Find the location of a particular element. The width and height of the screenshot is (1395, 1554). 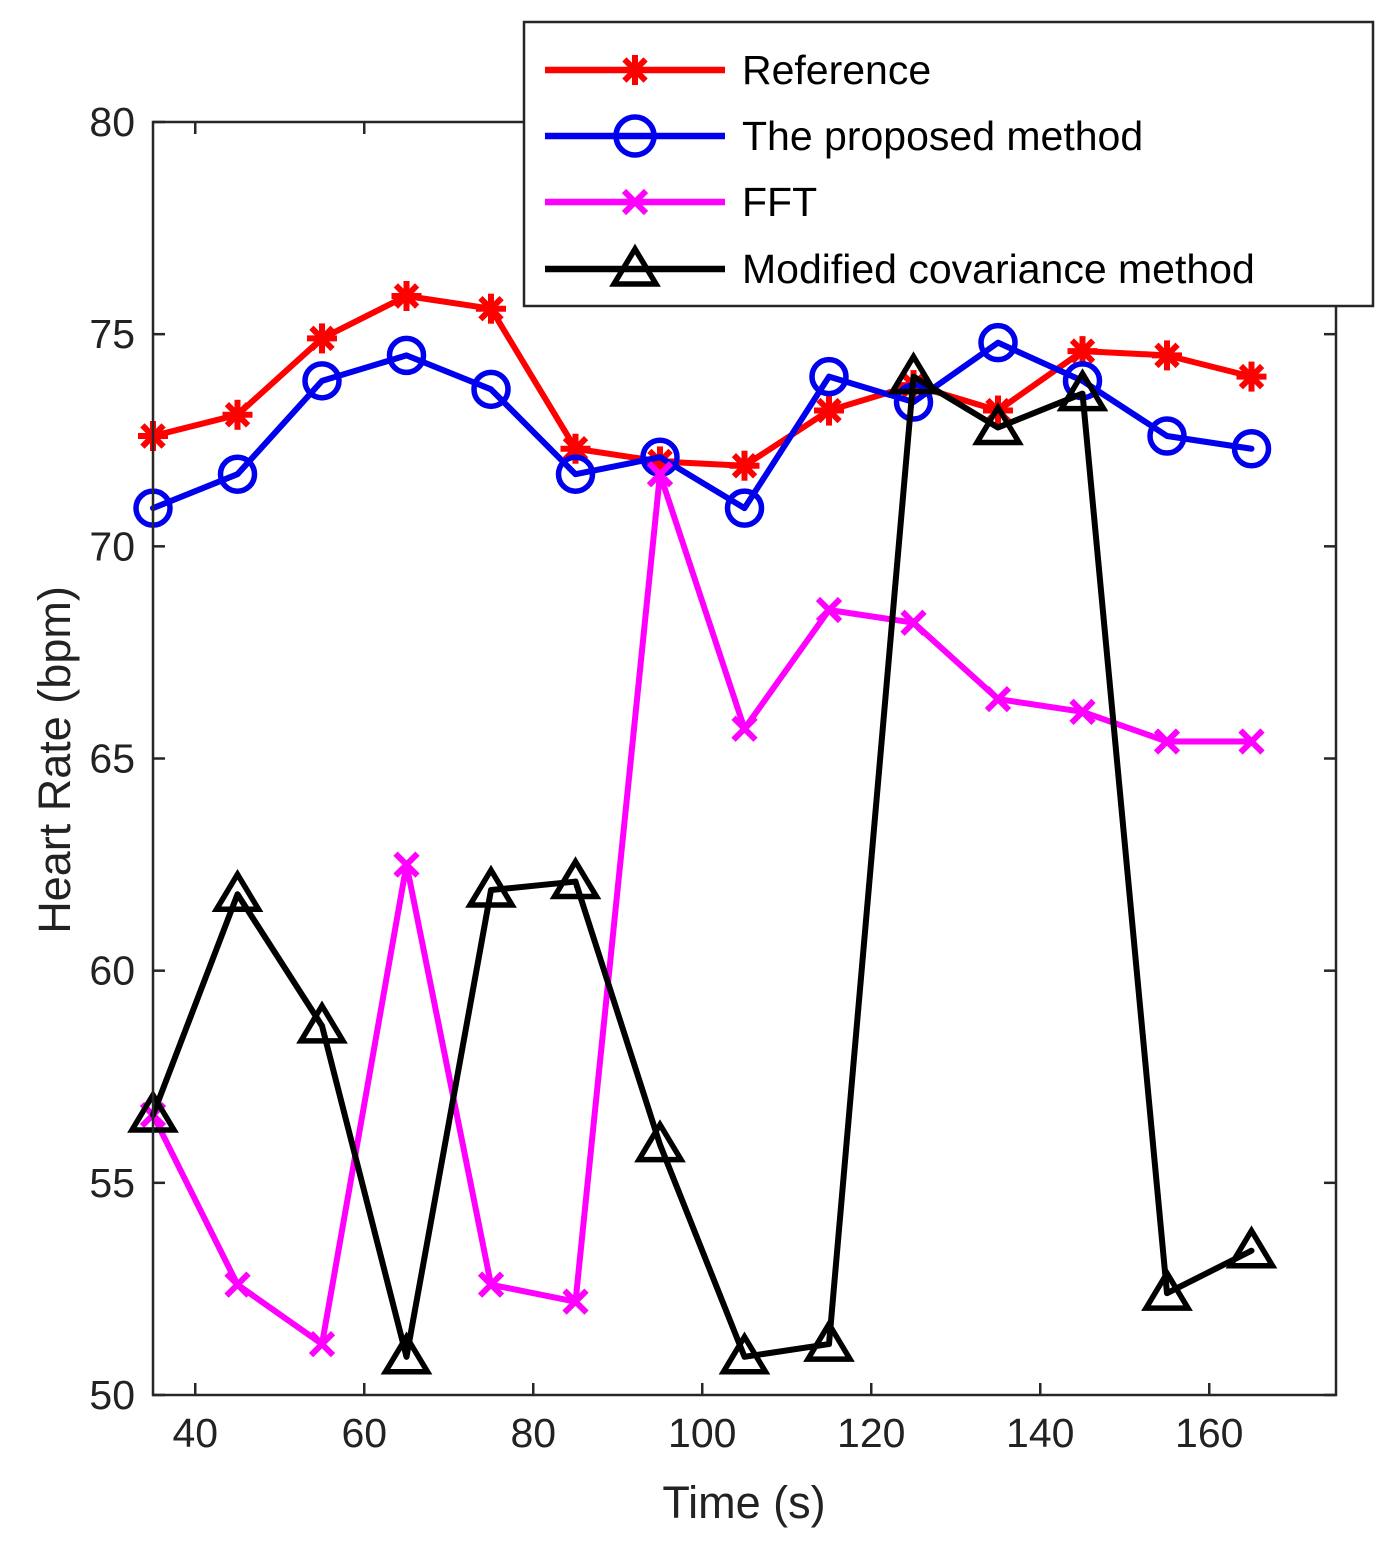

legend-label: Reference is located at coordinates (836, 70).